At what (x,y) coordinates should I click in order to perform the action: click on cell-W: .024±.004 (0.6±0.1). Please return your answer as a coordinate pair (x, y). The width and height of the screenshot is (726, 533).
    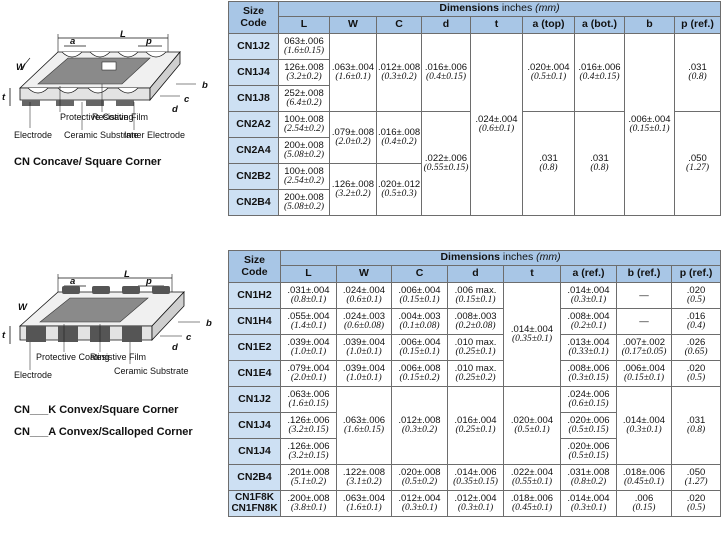
    Looking at the image, I should click on (364, 295).